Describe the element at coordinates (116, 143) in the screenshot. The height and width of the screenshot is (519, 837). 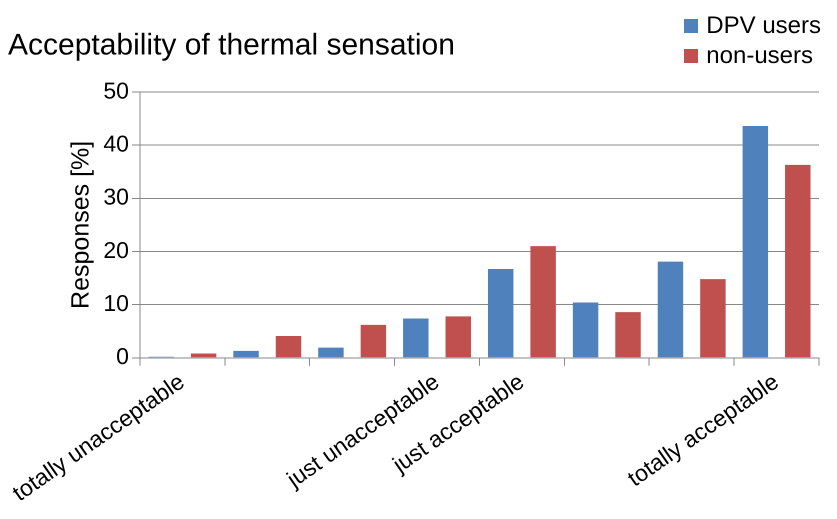
I see `y-tick-label: 40` at that location.